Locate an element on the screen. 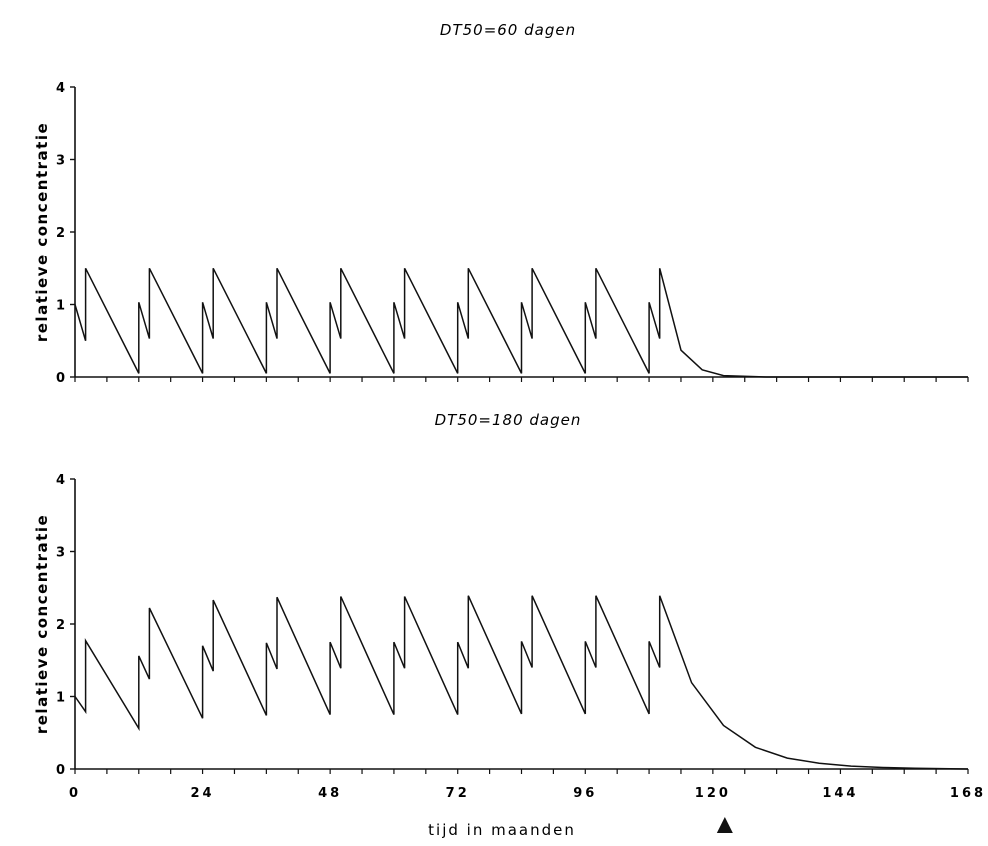 Image resolution: width=988 pixels, height=846 pixels. chart-2-x-tick-label: 72 is located at coordinates (458, 793).